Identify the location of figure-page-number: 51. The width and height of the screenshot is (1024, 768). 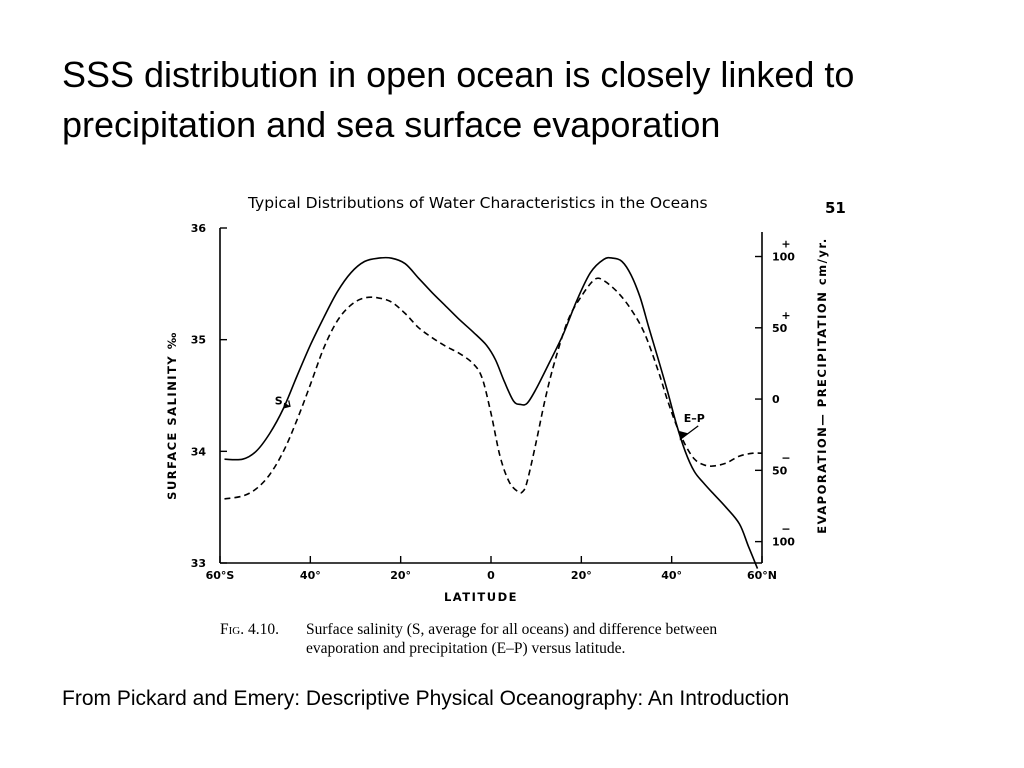
(835, 208).